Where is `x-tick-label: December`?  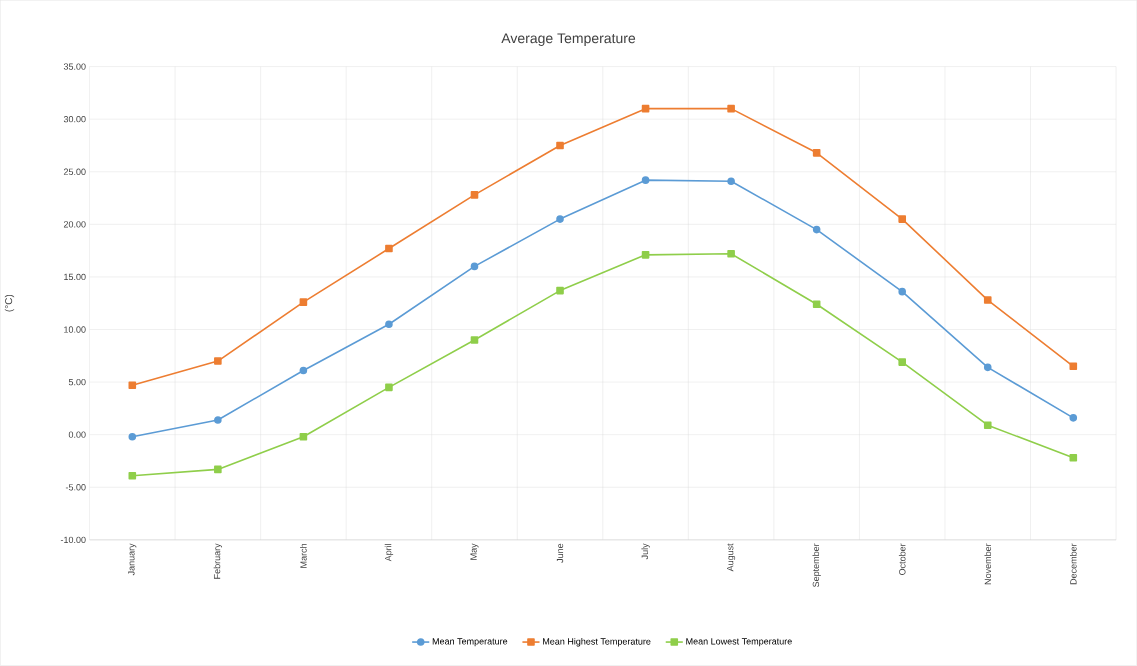 x-tick-label: December is located at coordinates (1073, 564).